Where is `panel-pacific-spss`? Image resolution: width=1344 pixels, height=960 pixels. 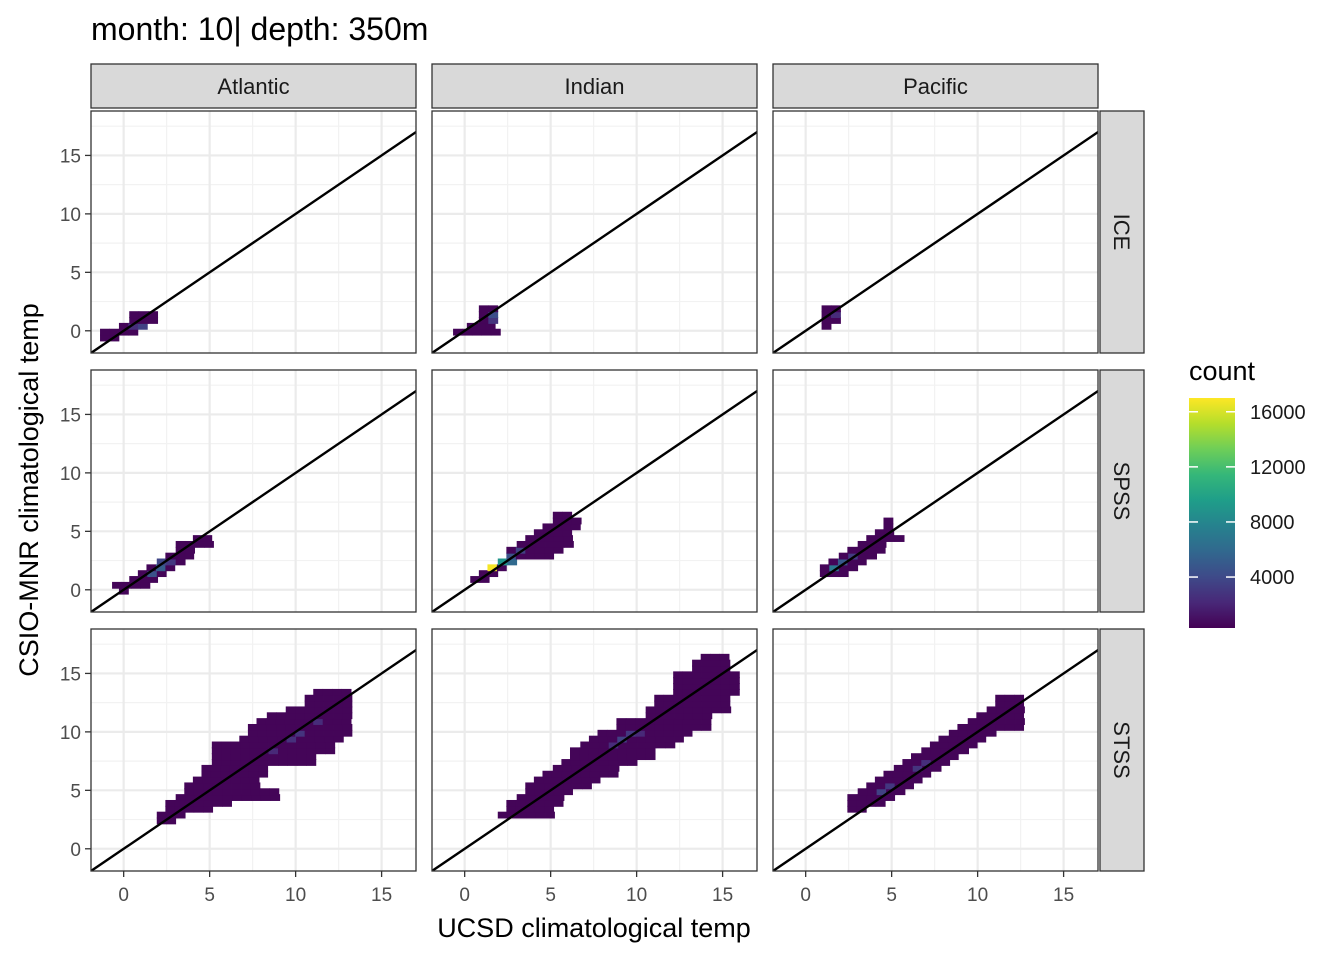
panel-pacific-spss is located at coordinates (935, 491).